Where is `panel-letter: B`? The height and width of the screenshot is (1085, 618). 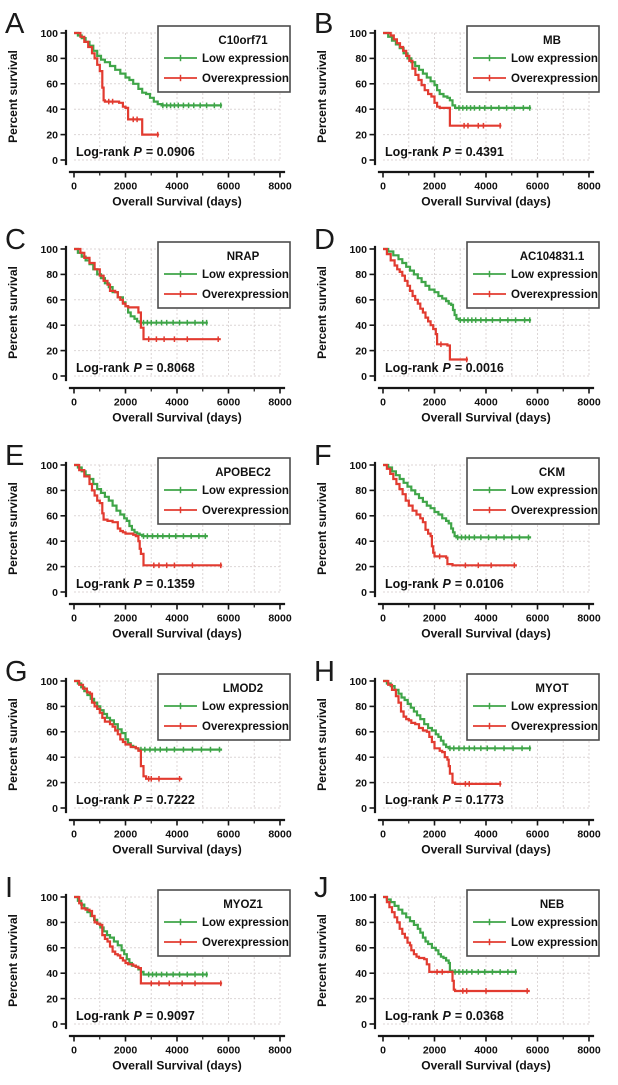 panel-letter: B is located at coordinates (323, 24).